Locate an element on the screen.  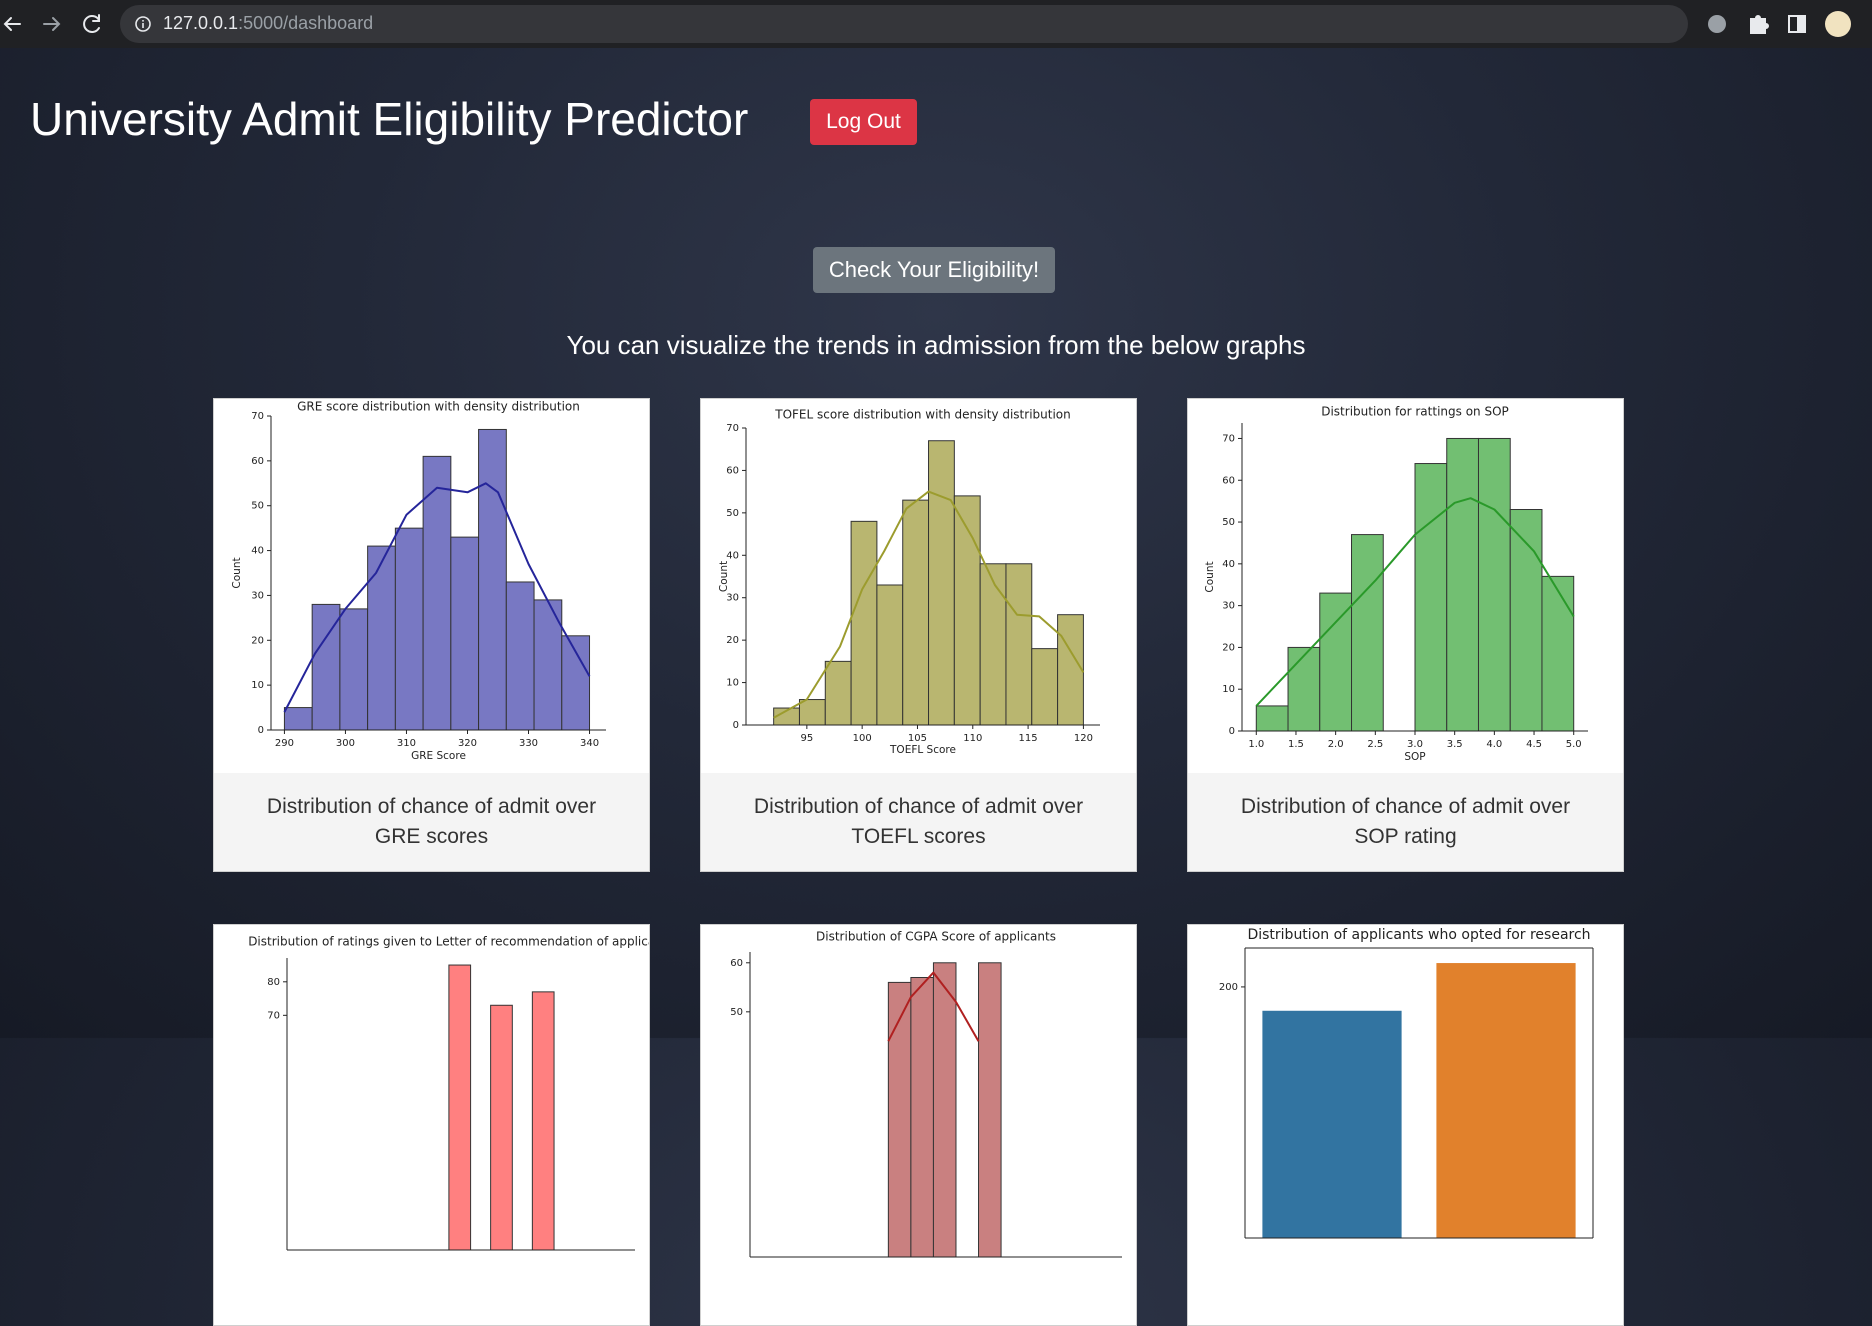
x-axis-label: SOP is located at coordinates (1414, 757).